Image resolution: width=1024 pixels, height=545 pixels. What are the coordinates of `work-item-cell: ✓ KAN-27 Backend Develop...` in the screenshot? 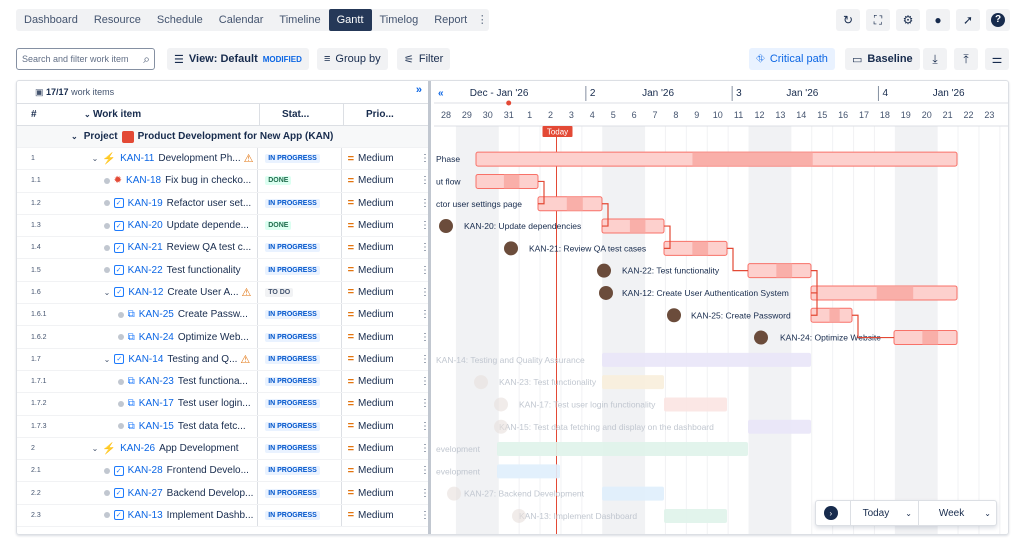 It's located at (166, 492).